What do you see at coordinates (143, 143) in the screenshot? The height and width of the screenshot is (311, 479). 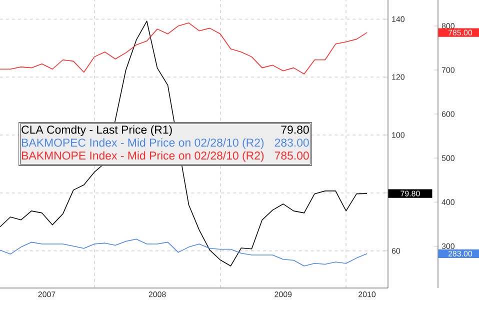 I see `text: BAKMOPEC Index - Mid Price on 02/28/10 (R2)` at bounding box center [143, 143].